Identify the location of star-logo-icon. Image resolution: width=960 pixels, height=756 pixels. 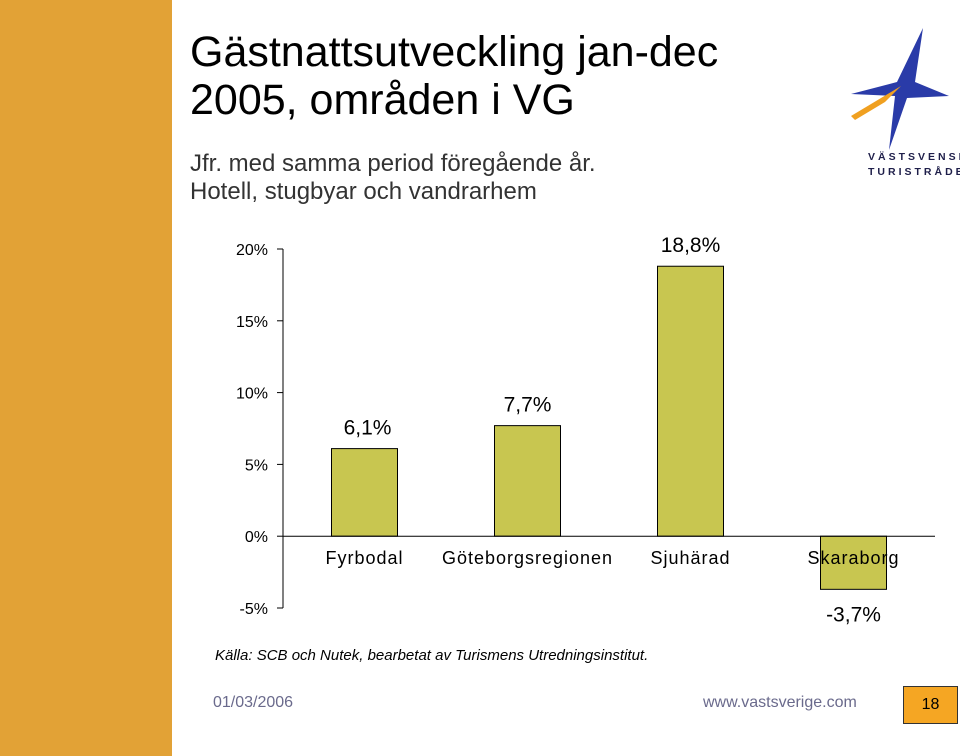
(900, 89).